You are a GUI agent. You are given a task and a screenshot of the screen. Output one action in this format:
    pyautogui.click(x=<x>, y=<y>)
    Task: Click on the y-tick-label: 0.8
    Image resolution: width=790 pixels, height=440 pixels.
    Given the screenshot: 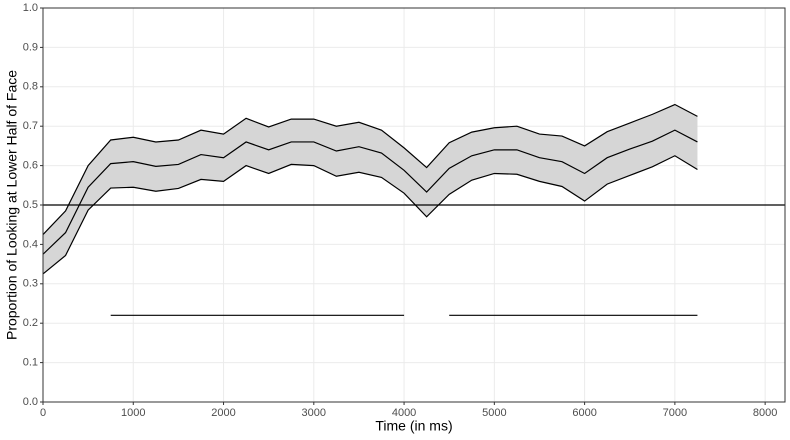 What is the action you would take?
    pyautogui.click(x=30, y=87)
    